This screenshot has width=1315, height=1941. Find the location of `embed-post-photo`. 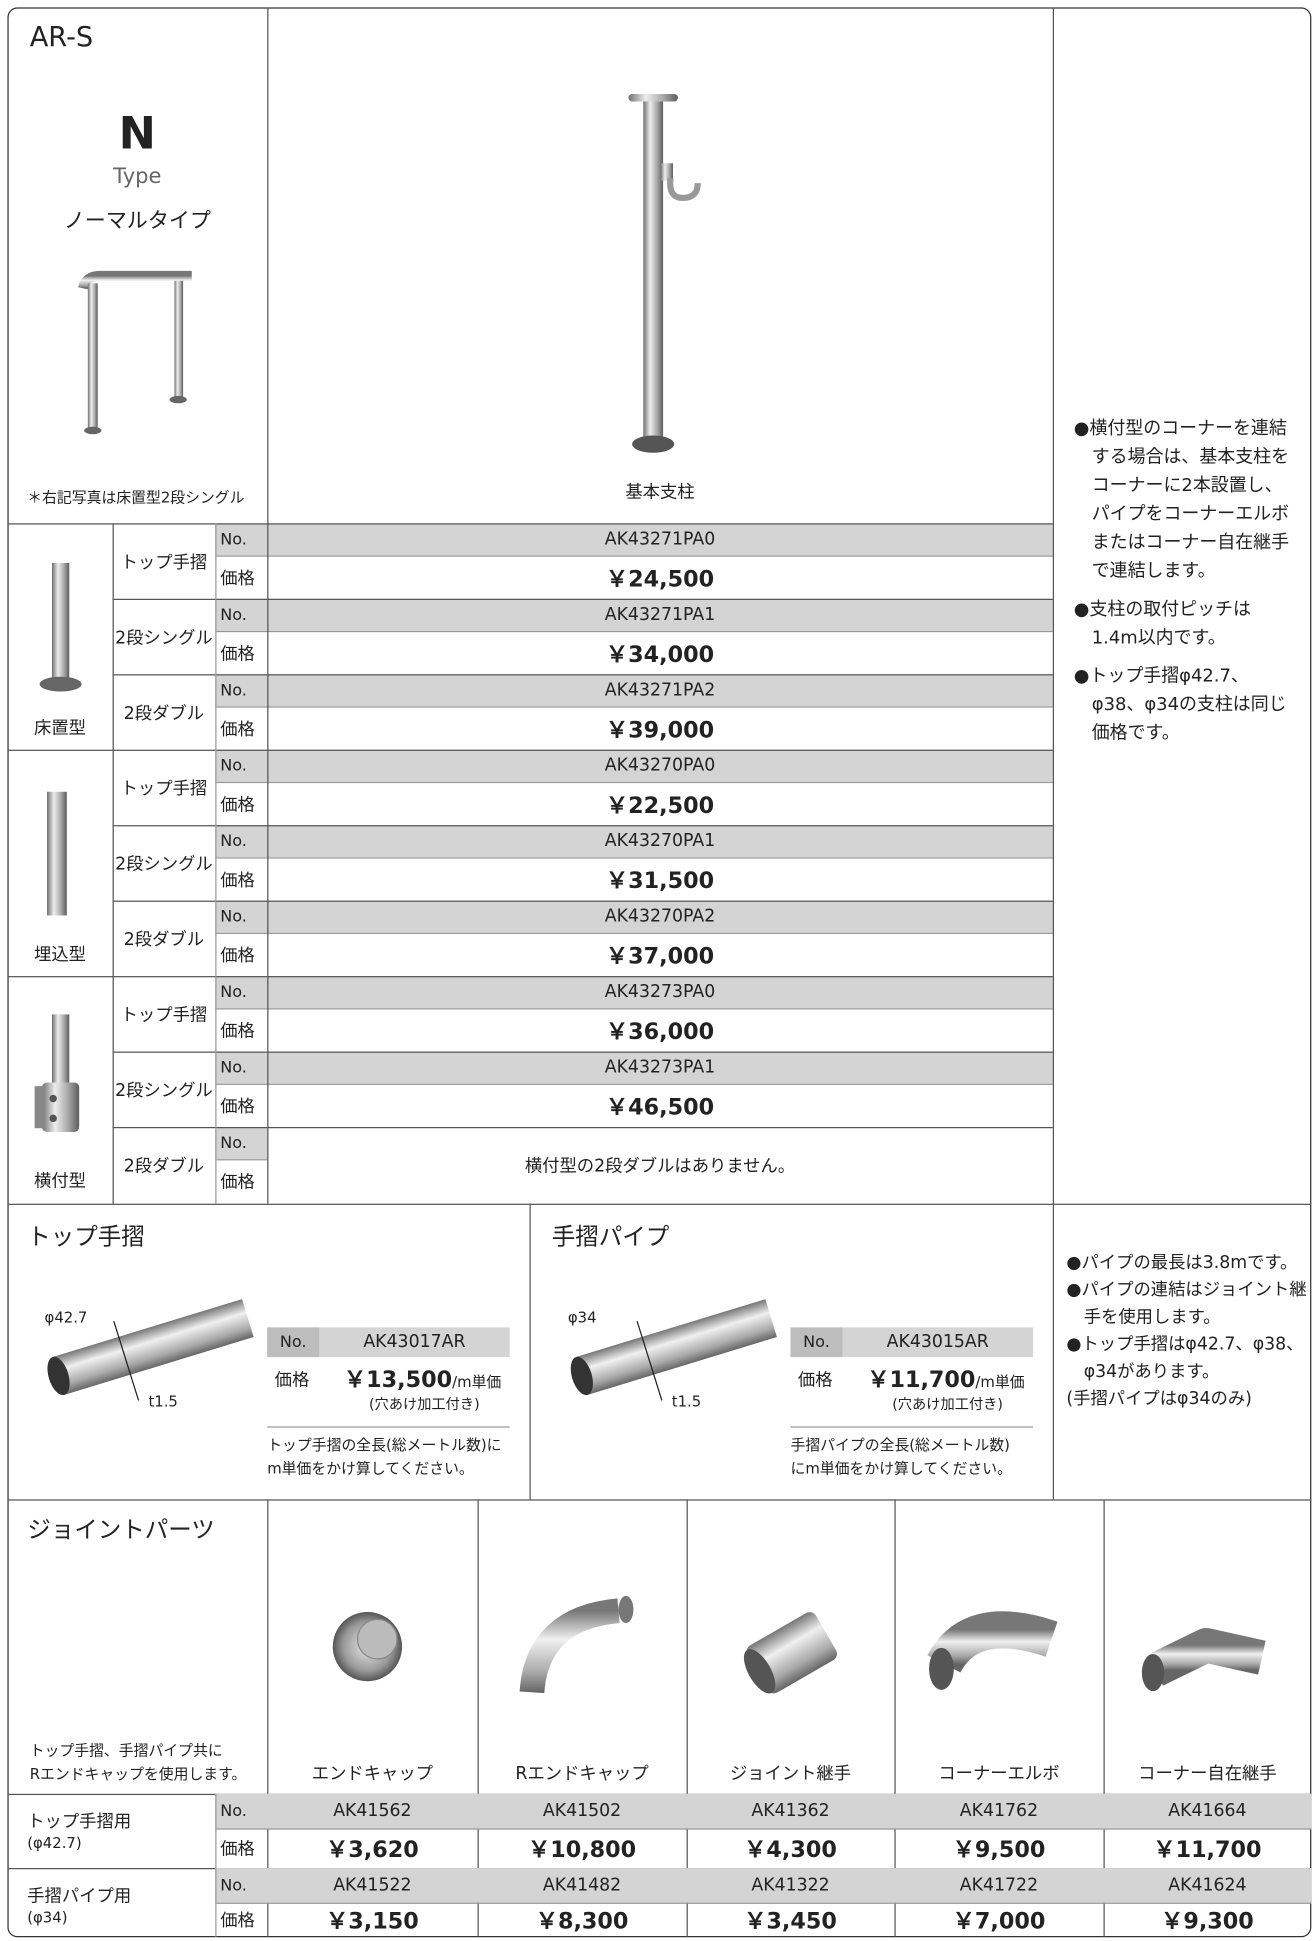

embed-post-photo is located at coordinates (57, 853).